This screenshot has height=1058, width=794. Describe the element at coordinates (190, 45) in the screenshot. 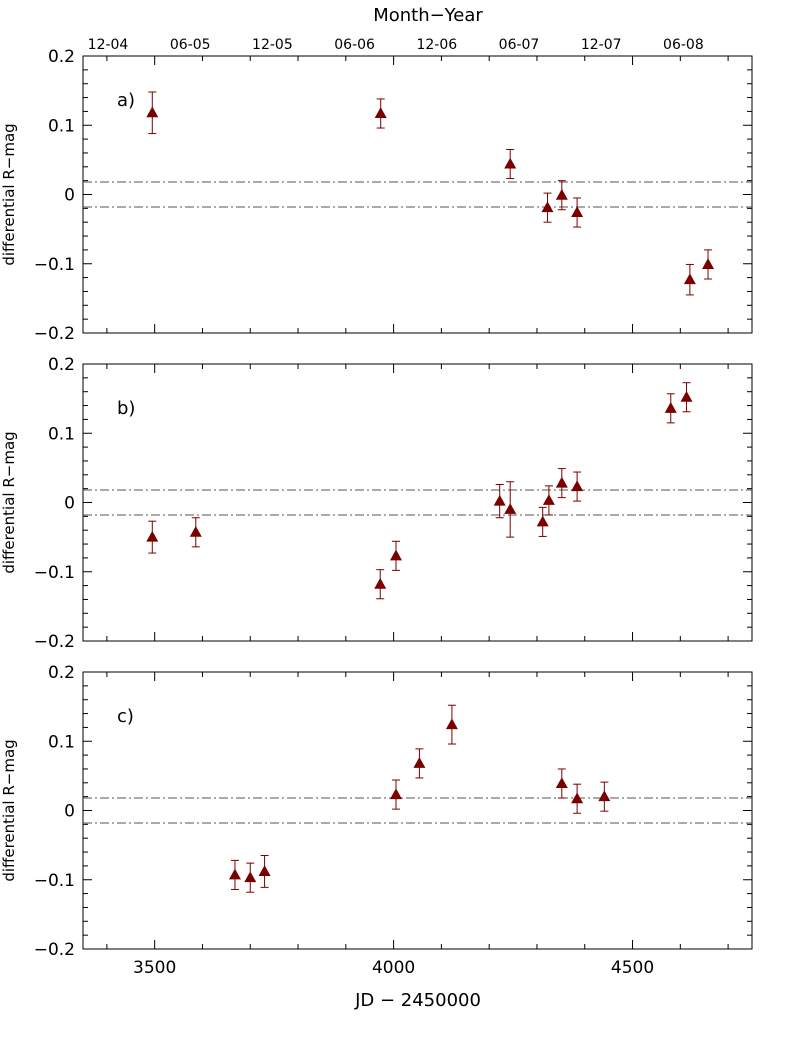

I see `top-axis-tick-label: 06-05` at that location.